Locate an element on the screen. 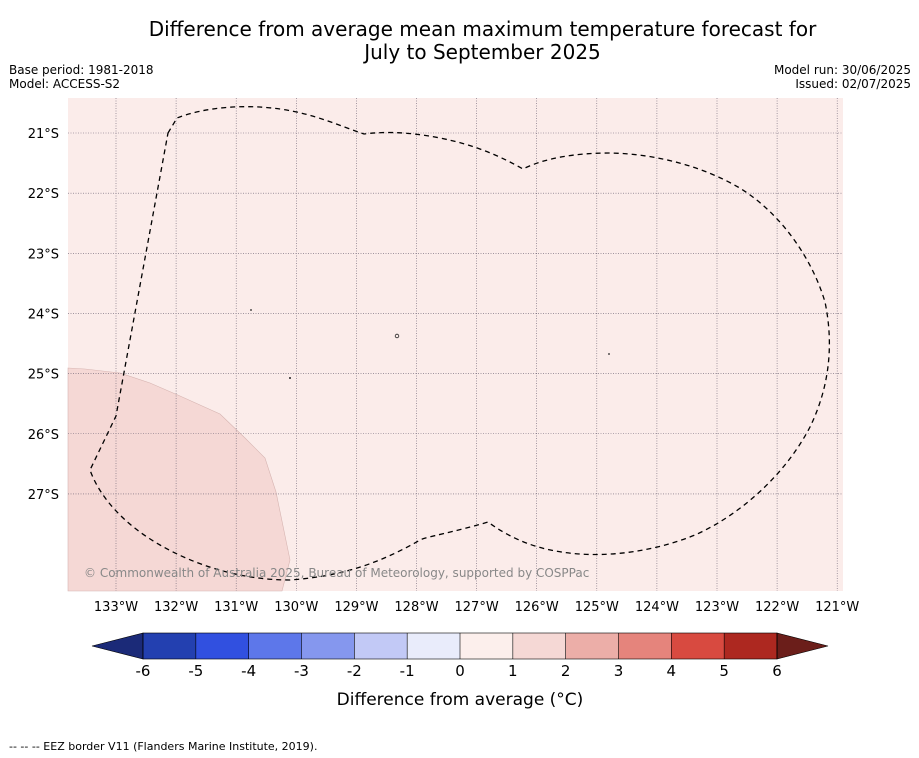 The width and height of the screenshot is (919, 758). model-run: Model run: 30/06/2025 is located at coordinates (842, 70).